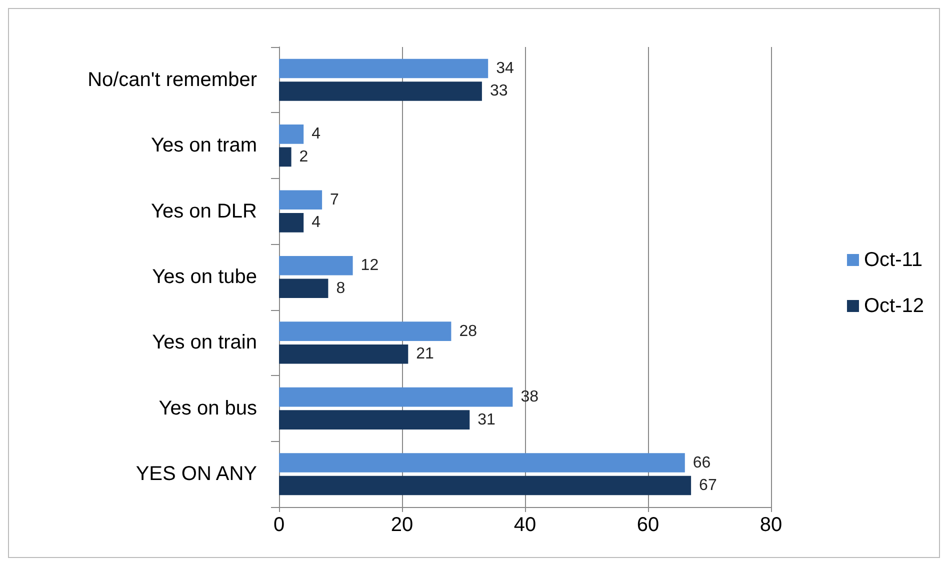 Image resolution: width=946 pixels, height=564 pixels. What do you see at coordinates (701, 463) in the screenshot?
I see `data-label: 66` at bounding box center [701, 463].